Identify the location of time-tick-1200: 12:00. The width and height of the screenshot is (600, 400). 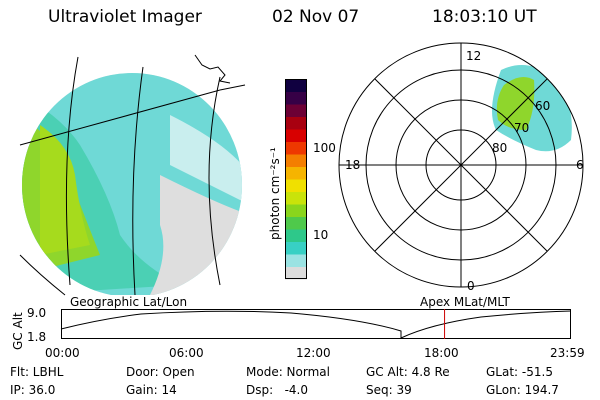
(313, 353).